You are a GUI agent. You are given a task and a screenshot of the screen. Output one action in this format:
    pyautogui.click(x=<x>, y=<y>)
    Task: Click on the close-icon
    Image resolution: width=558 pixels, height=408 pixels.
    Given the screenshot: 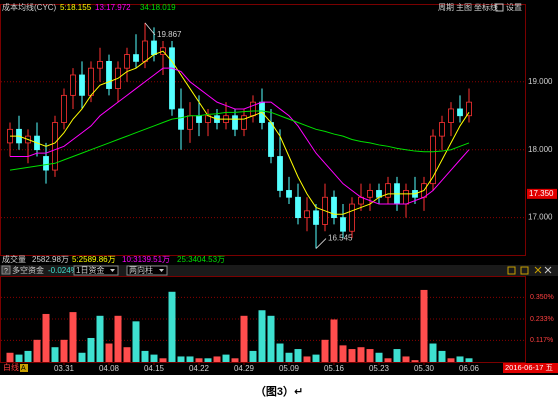 What is the action you would take?
    pyautogui.click(x=548, y=270)
    